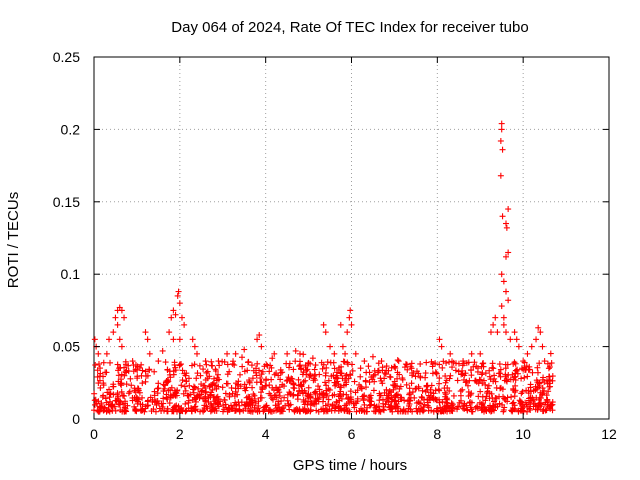  I want to click on x-tick-label: 4, so click(266, 434).